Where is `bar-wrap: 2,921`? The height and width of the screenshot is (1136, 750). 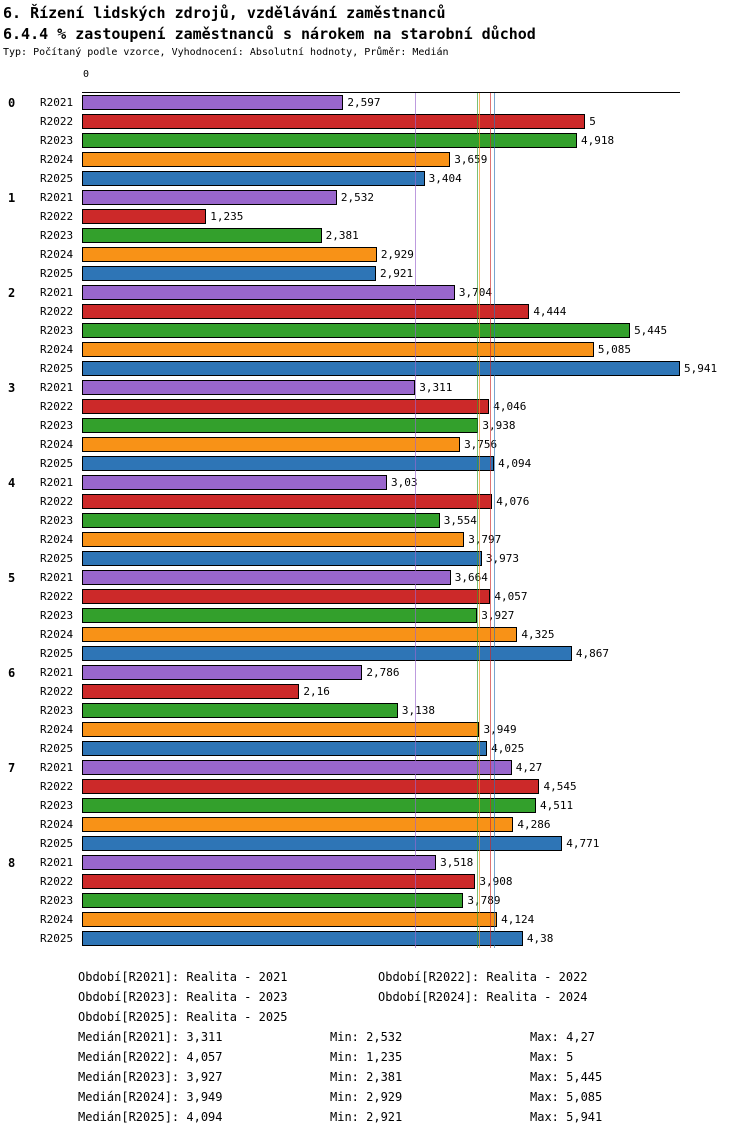
bar-wrap: 2,921 is located at coordinates (247, 273).